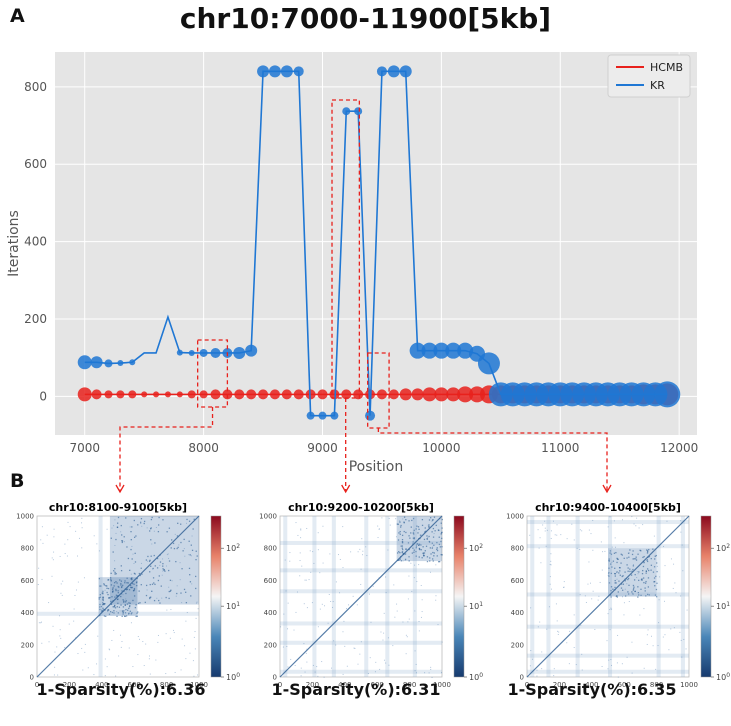 This screenshot has height=726, width=731. Describe the element at coordinates (476, 606) in the screenshot. I see `colorbar-tick: 10¹` at that location.